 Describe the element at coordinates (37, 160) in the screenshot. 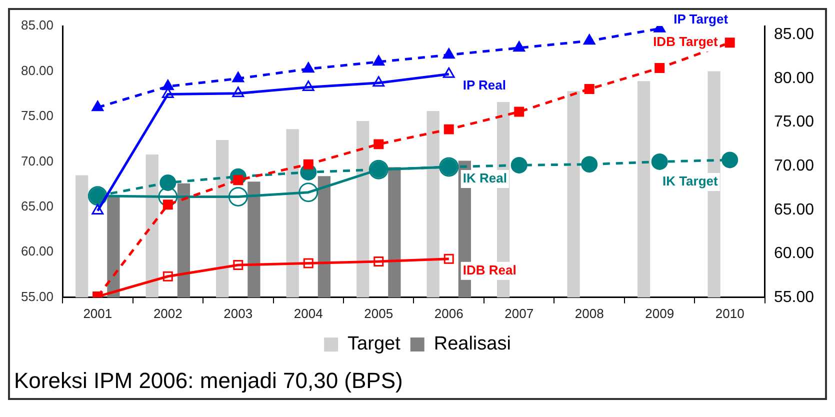

I see `y-tick-label: 70.00` at that location.